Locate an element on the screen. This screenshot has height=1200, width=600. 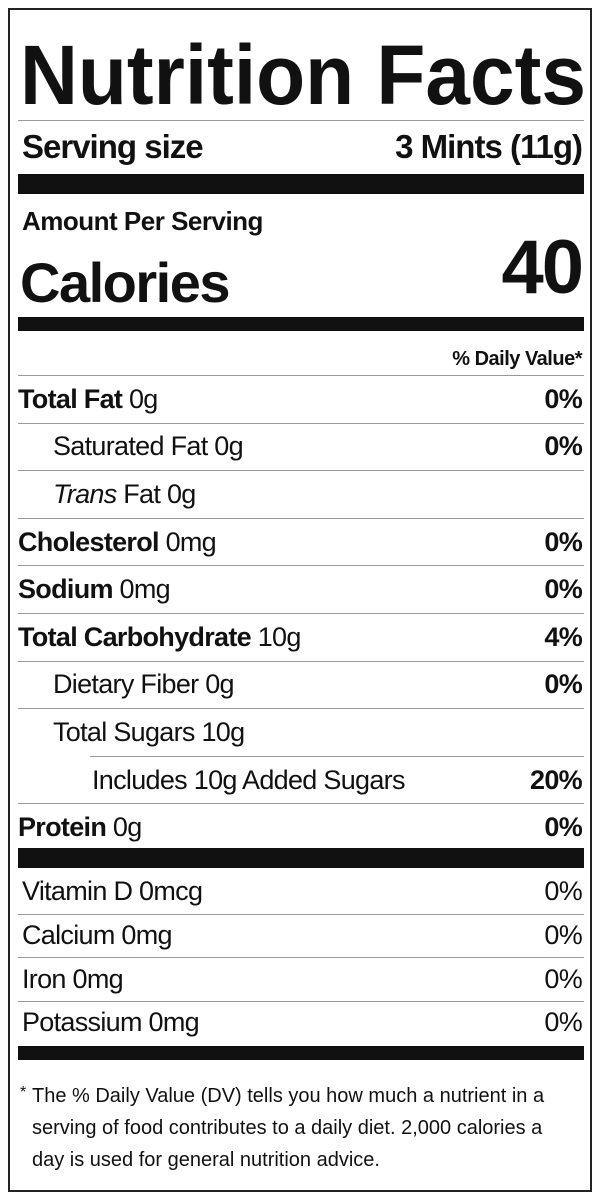
serving-row: Serving size 3 Mints (11g) is located at coordinates (301, 146).